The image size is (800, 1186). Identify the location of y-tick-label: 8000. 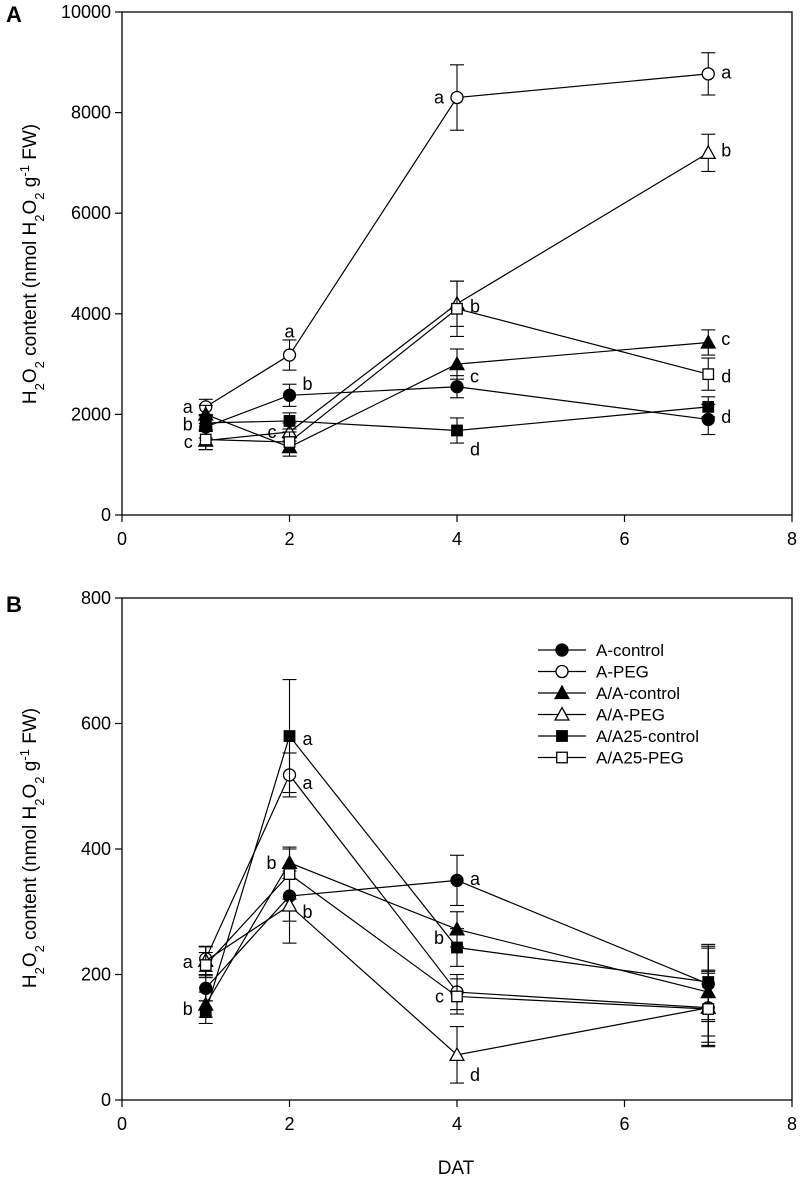
(91, 113).